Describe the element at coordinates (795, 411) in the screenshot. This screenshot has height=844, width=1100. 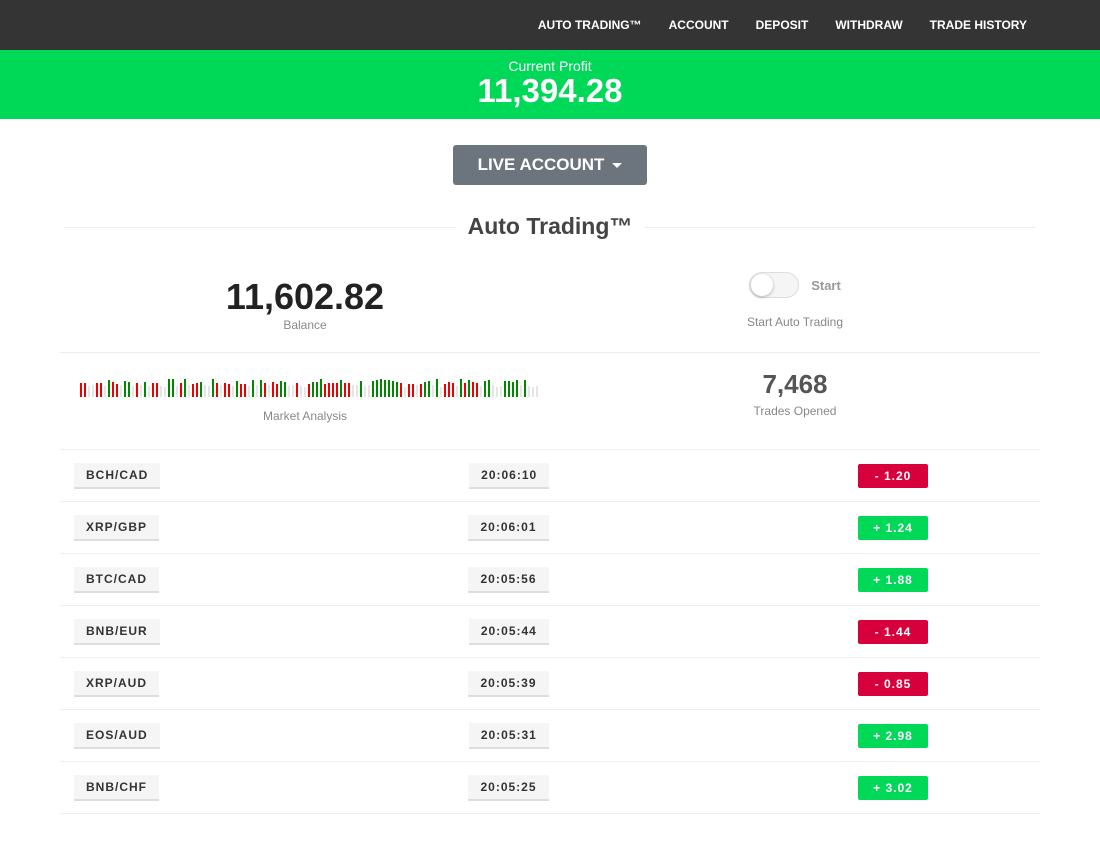
I see `trades-opened-label: Trades Opened` at that location.